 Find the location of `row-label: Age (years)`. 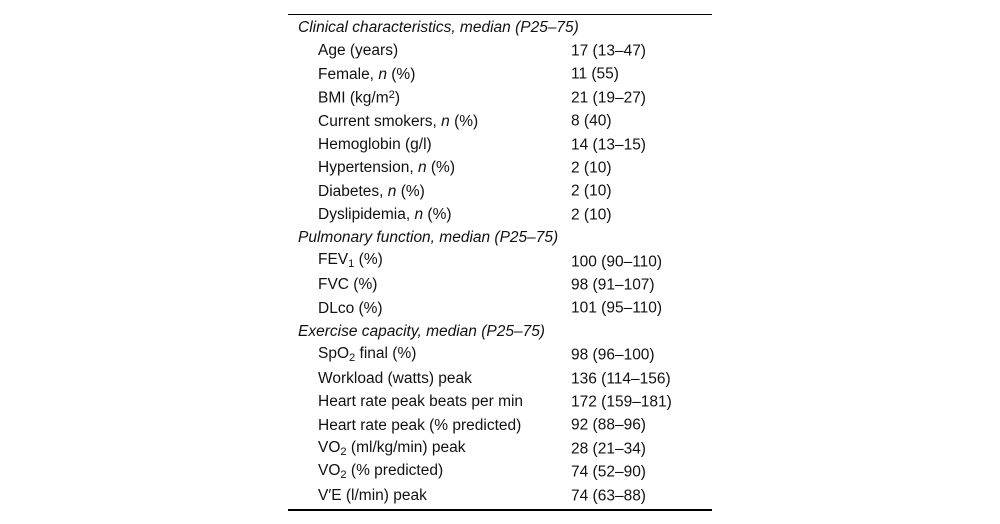

row-label: Age (years) is located at coordinates (343, 51).